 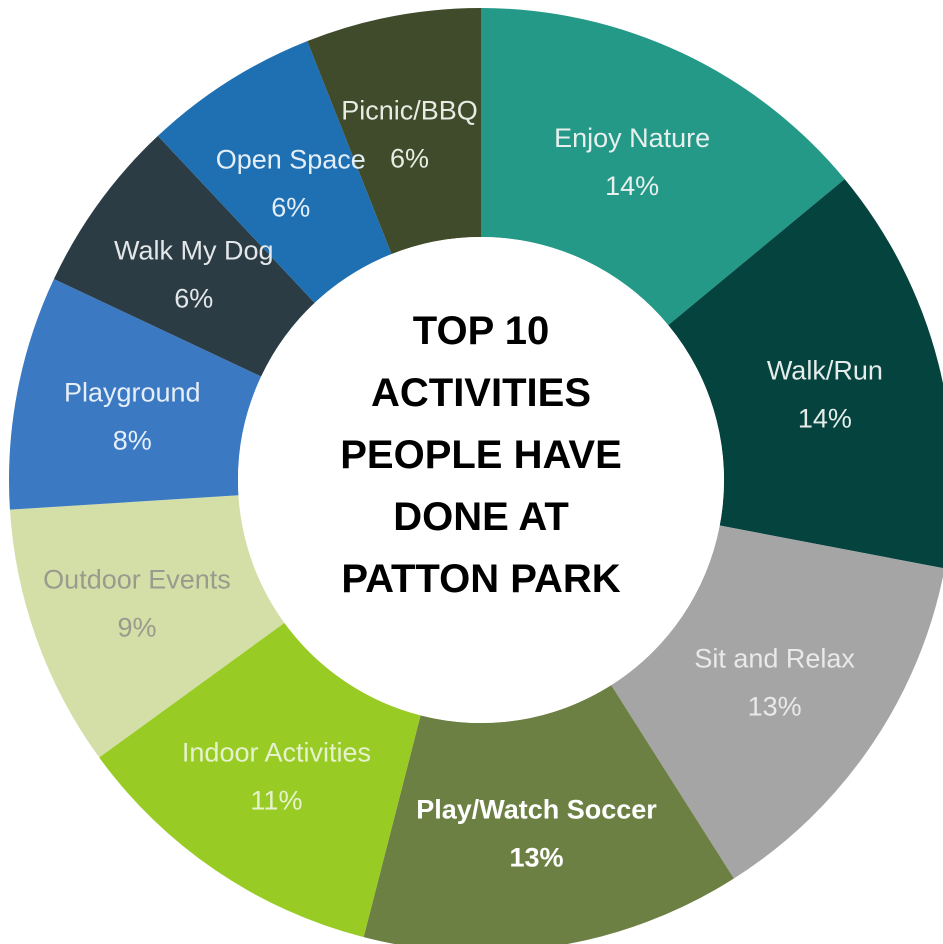 What do you see at coordinates (132, 440) in the screenshot?
I see `slice-value-playground: 8%` at bounding box center [132, 440].